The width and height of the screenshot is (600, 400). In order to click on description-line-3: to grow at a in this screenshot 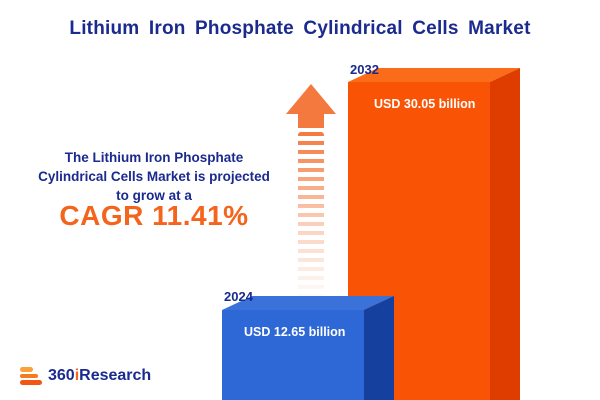, I will do `click(154, 195)`.